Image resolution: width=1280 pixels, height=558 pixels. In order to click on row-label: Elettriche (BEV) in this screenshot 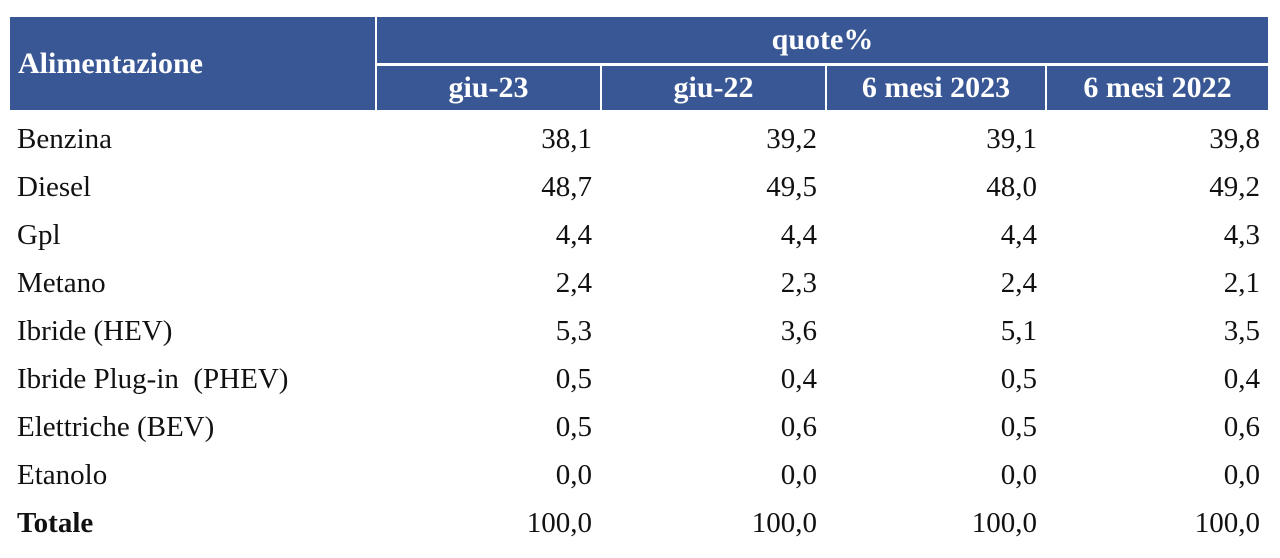, I will do `click(116, 427)`.